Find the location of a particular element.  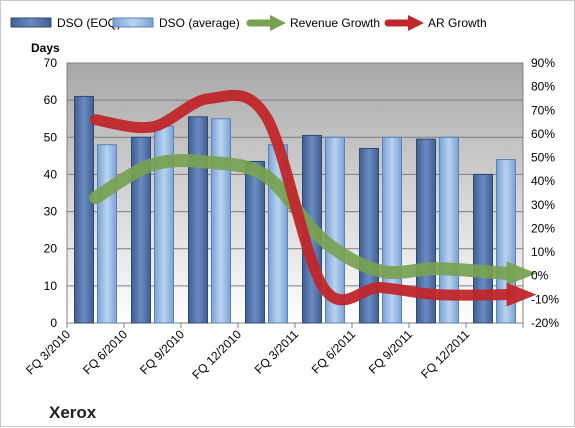

y-right-tick-label: 10% is located at coordinates (543, 252).